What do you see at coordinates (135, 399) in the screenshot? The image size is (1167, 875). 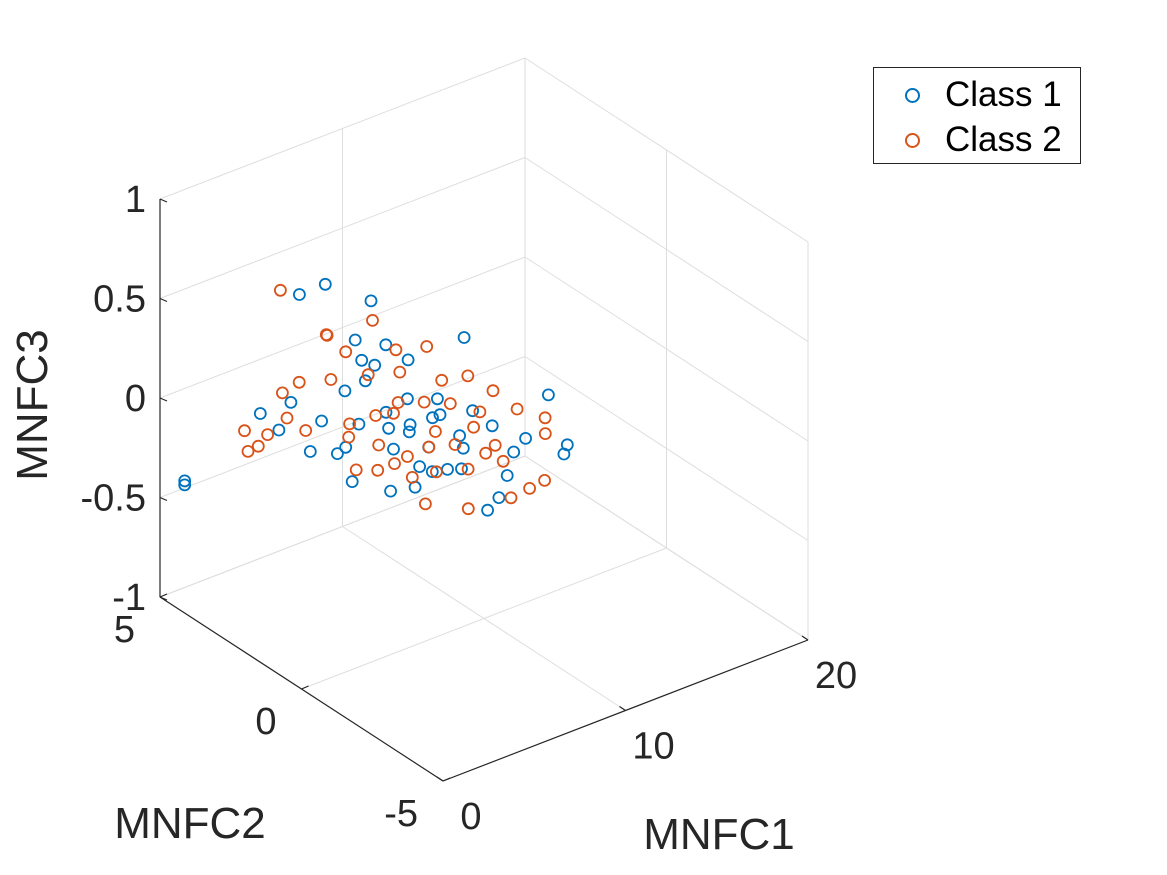 I see `z-tick-label: 0` at bounding box center [135, 399].